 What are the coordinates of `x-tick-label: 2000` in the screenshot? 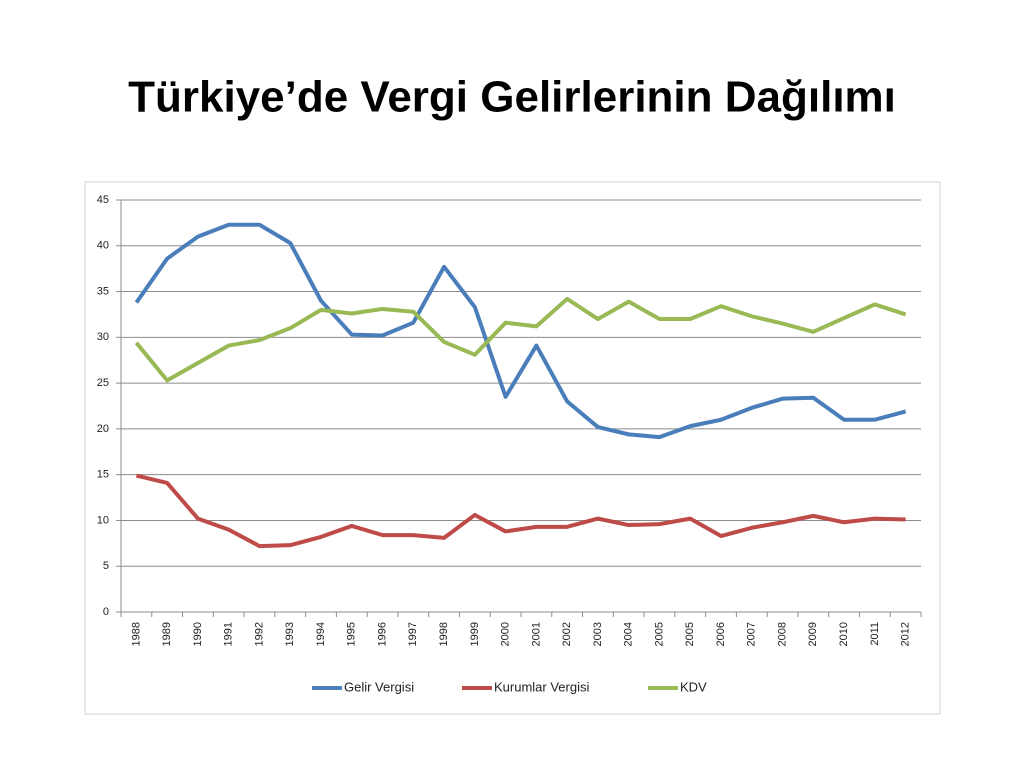 It's located at (506, 634).